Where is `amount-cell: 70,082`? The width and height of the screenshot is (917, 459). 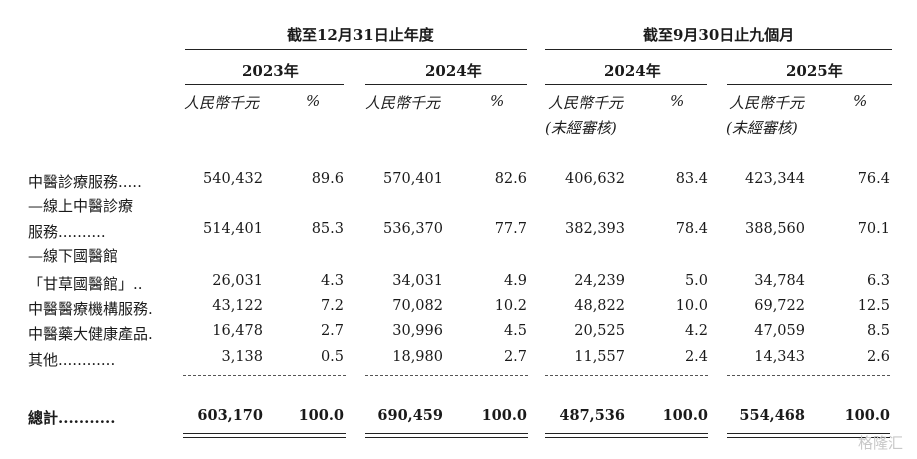
amount-cell: 70,082 is located at coordinates (417, 306).